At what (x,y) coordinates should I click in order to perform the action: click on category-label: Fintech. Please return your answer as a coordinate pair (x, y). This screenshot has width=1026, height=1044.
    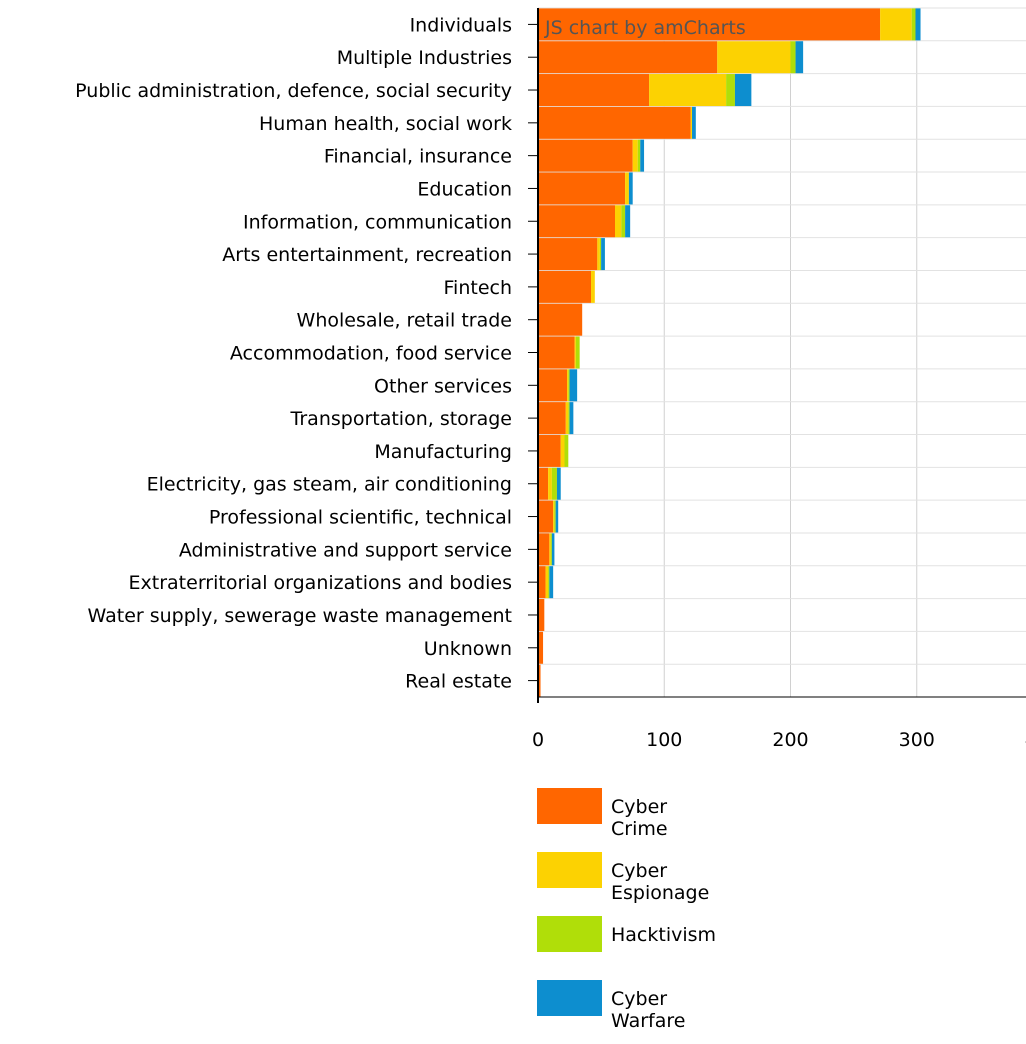
    Looking at the image, I should click on (478, 288).